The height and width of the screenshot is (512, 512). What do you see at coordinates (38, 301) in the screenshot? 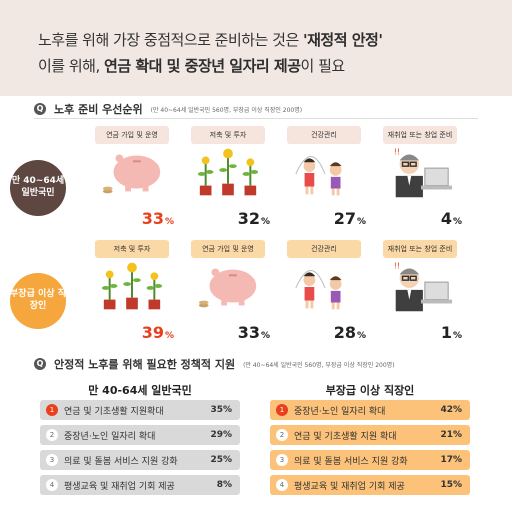
I see `group-badge-managers: 부장급 이상 직장인` at bounding box center [38, 301].